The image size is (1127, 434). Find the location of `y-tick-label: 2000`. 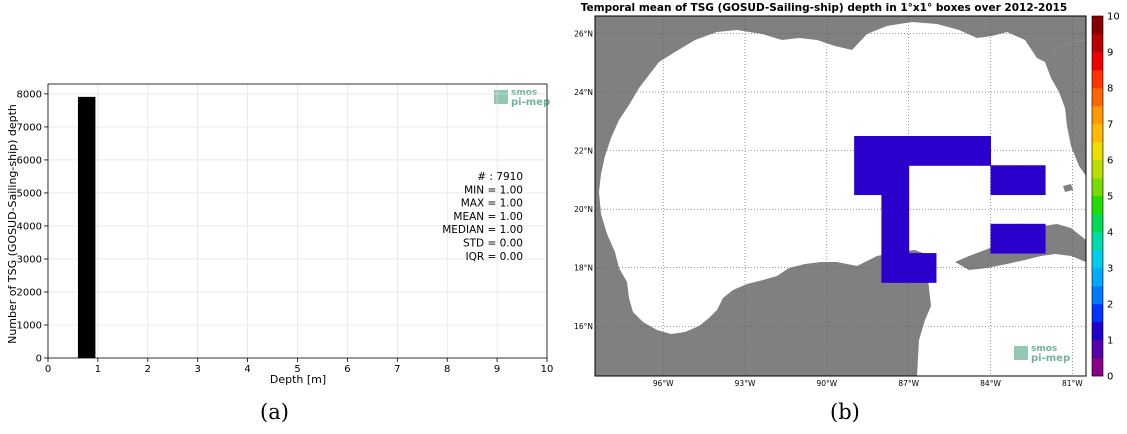

y-tick-label: 2000 is located at coordinates (29, 292).